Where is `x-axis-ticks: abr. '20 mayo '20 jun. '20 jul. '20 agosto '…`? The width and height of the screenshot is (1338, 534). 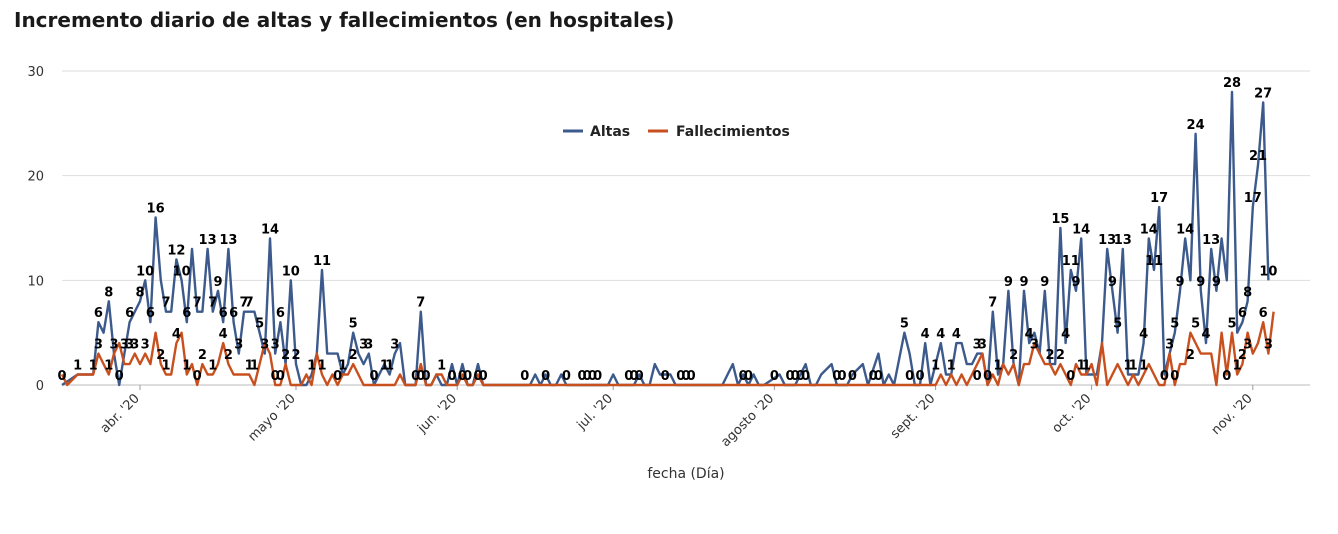
x-axis-ticks: abr. '20 mayo '20 jun. '20 jul. '20 agosto '… is located at coordinates (677, 417).